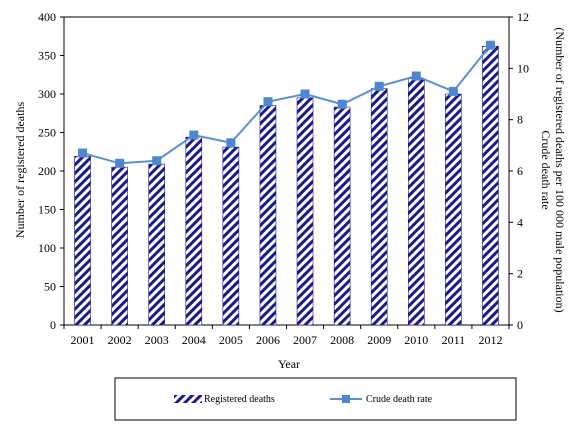 The image size is (587, 440). Describe the element at coordinates (194, 340) in the screenshot. I see `x-tick-label: 2004` at that location.